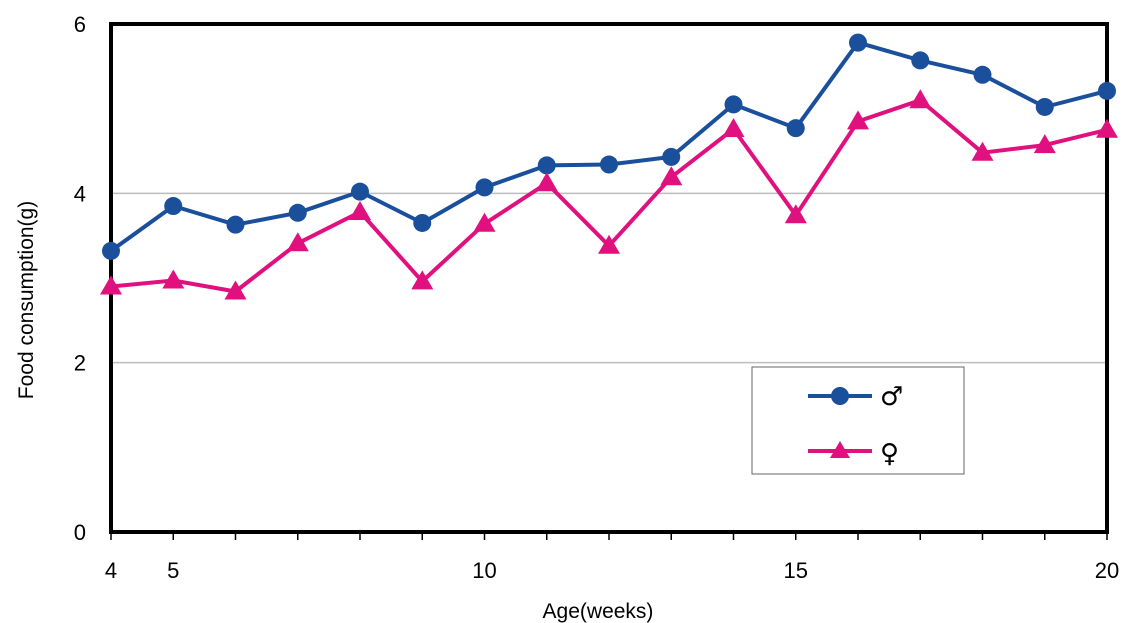 The image size is (1129, 623). Describe the element at coordinates (484, 570) in the screenshot. I see `x-tick-label-2: 10` at that location.